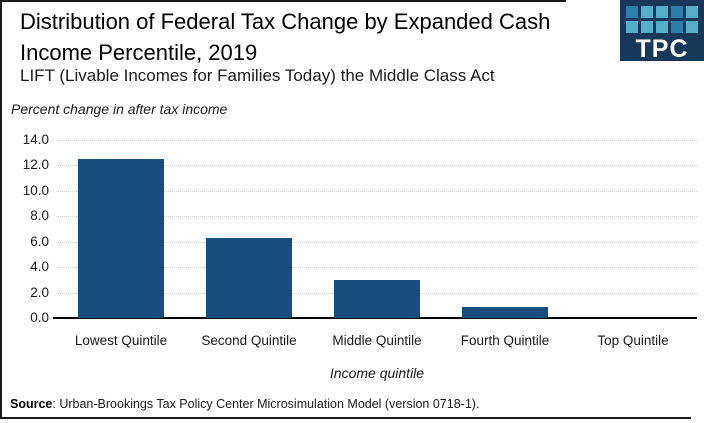 Image resolution: width=704 pixels, height=423 pixels. Describe the element at coordinates (1, 209) in the screenshot. I see `card-border-left` at that location.